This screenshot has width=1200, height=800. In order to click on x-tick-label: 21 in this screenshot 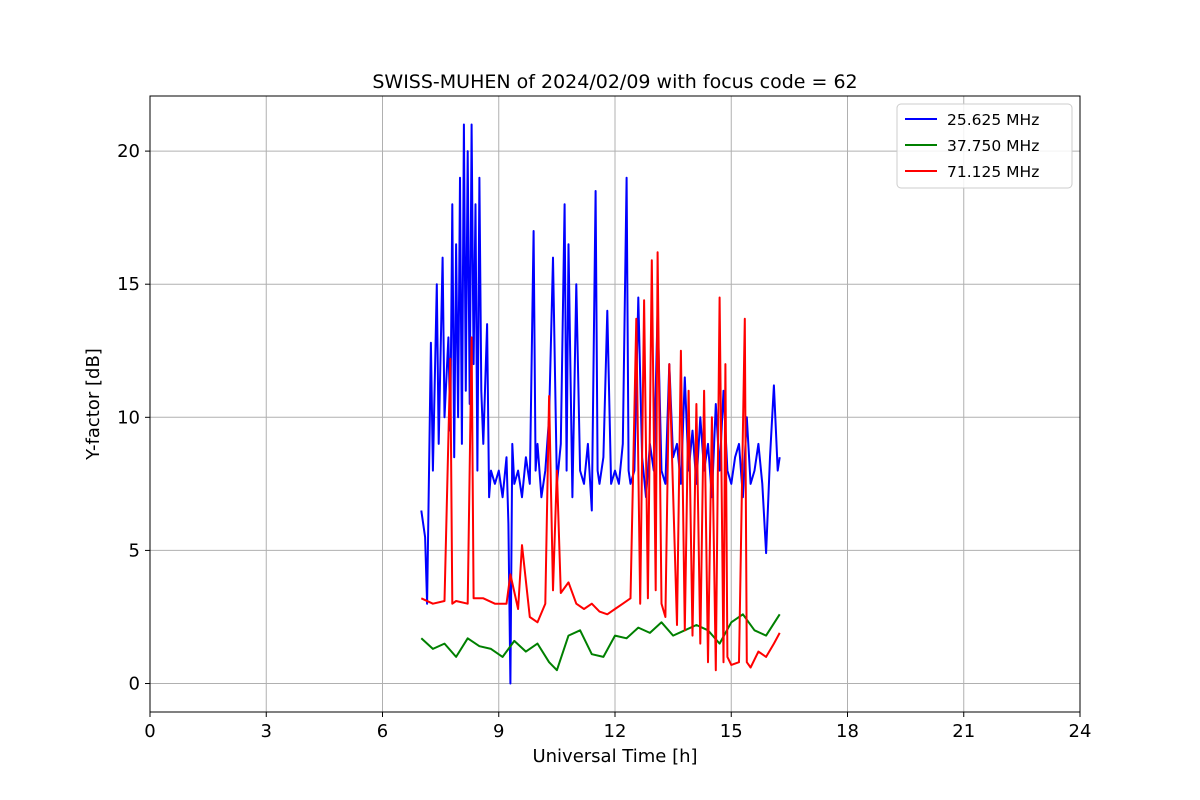, I will do `click(963, 731)`.